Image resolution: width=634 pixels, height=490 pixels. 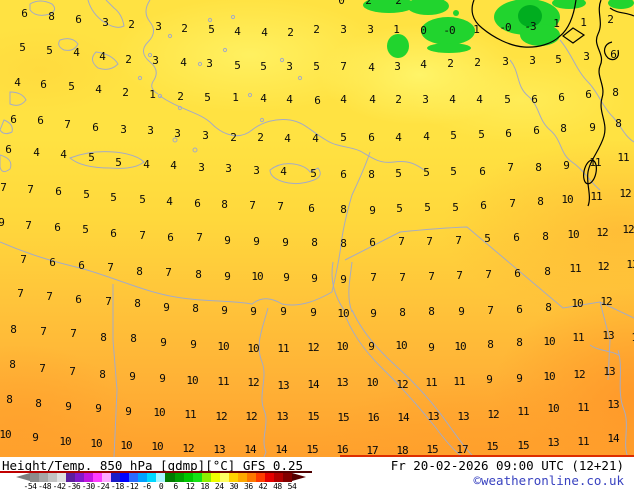 What do you see at coordinates (221, 416) in the screenshot?
I see `temp-value: 12` at bounding box center [221, 416].